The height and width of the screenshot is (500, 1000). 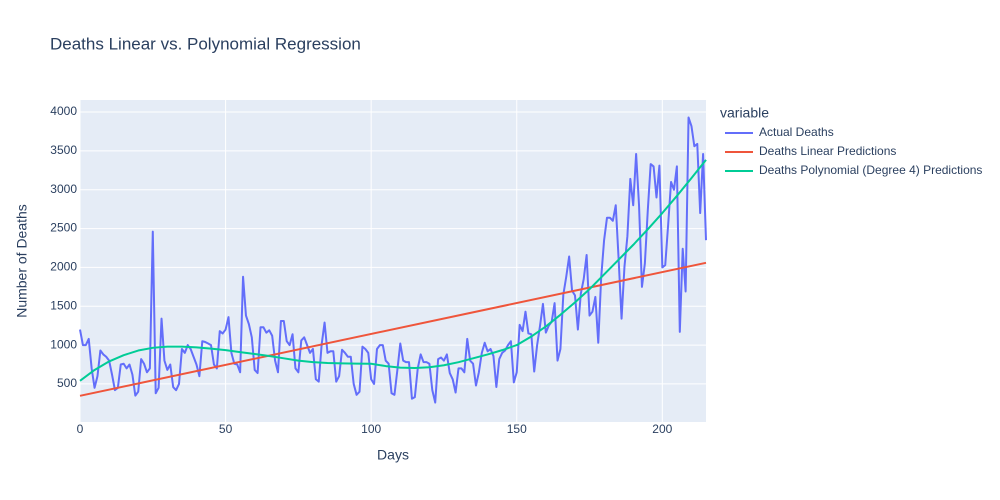 What do you see at coordinates (63, 305) in the screenshot?
I see `y-tick-label: 1500` at bounding box center [63, 305].